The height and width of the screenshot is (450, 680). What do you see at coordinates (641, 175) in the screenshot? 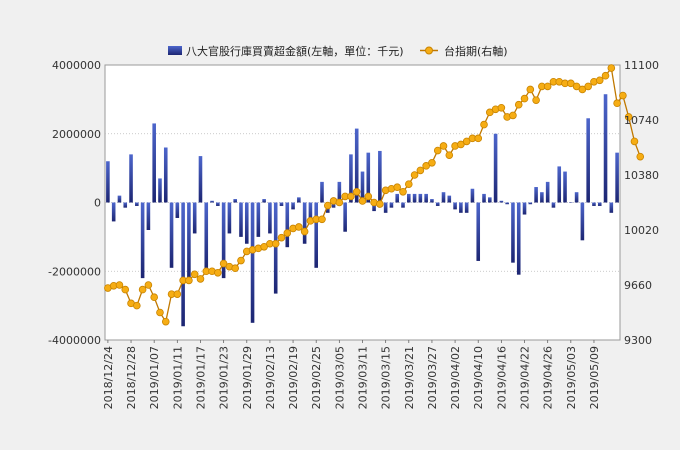
I see `right-tick-label: 10380` at bounding box center [641, 175].